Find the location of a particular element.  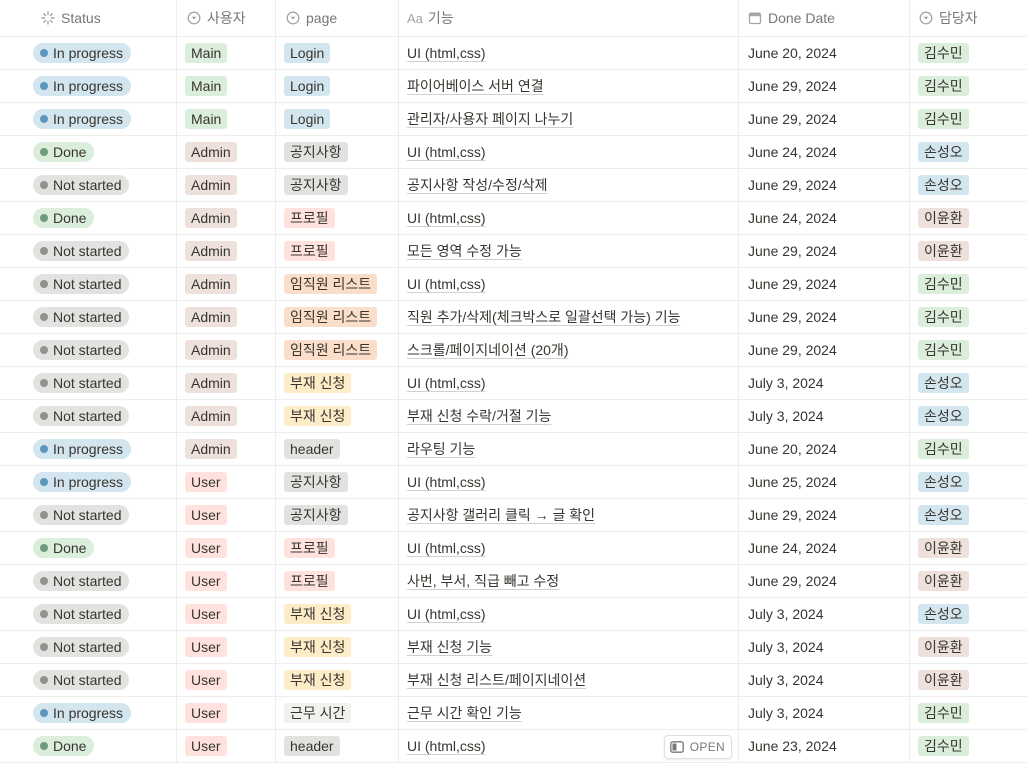

column-header-page: page is located at coordinates (336, 18).